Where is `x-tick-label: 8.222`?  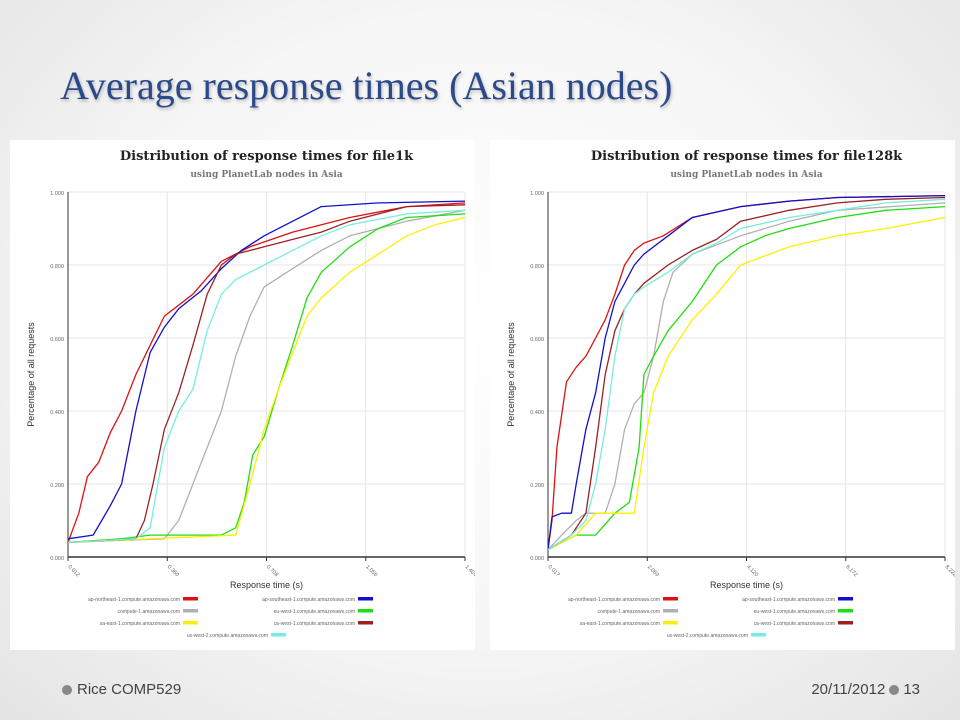 x-tick-label: 8.222 is located at coordinates (949, 571).